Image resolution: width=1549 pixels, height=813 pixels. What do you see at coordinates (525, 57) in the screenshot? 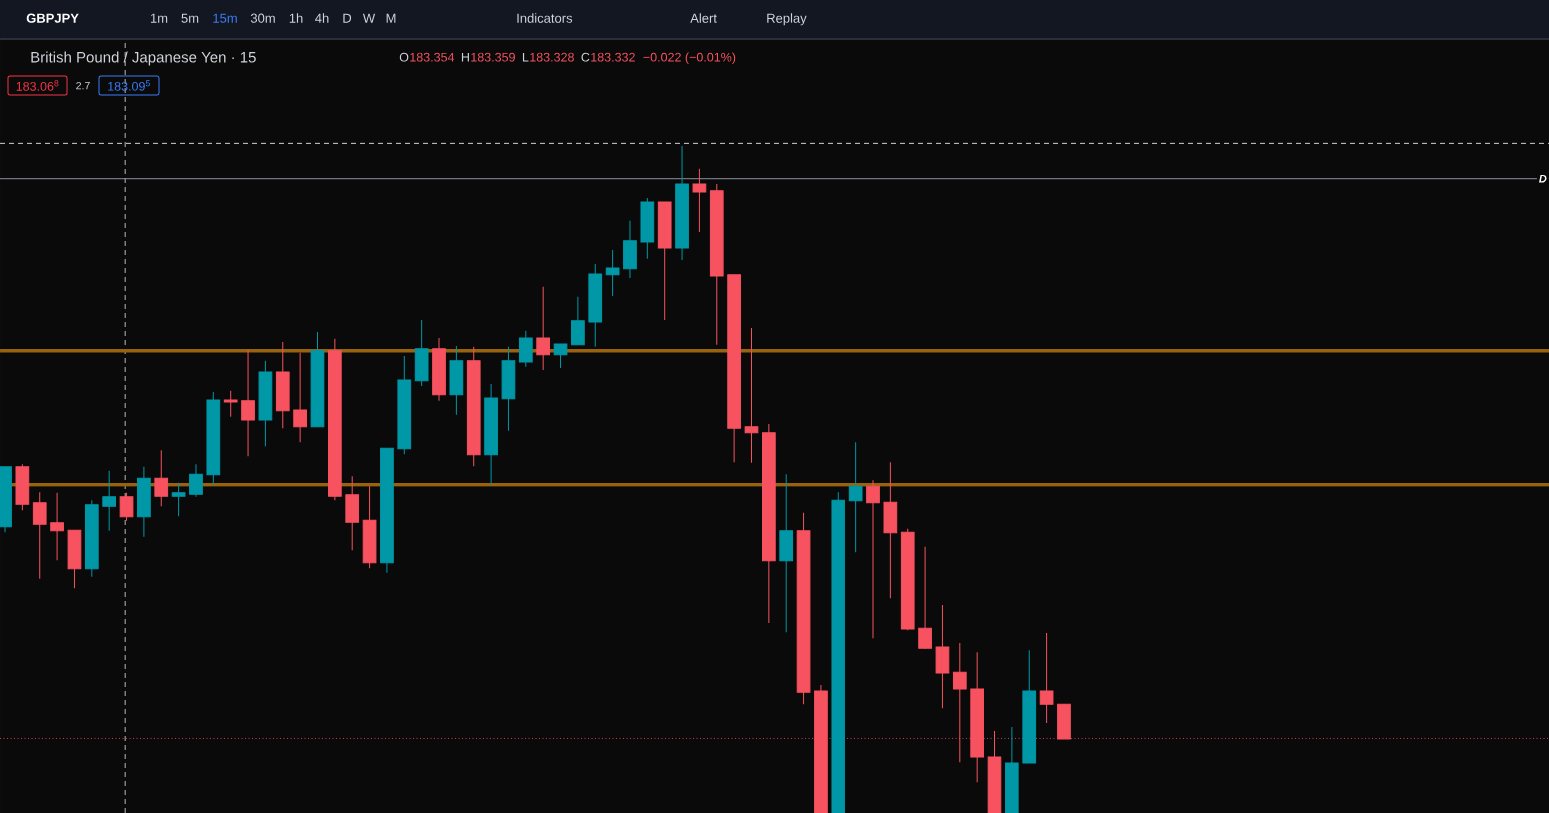
I see `text: L` at bounding box center [525, 57].